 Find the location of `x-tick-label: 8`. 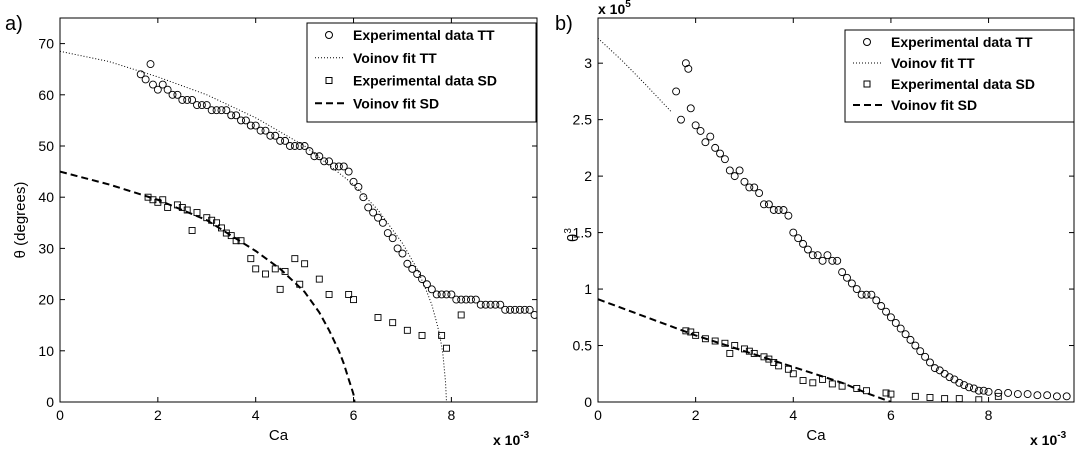

x-tick-label: 8 is located at coordinates (989, 415).